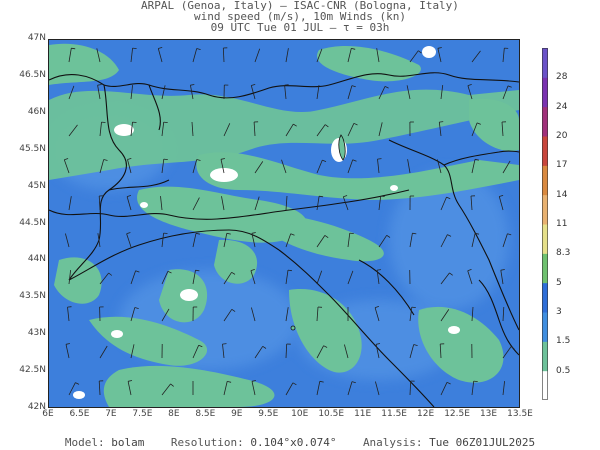 This screenshot has width=600, height=450. What do you see at coordinates (174, 414) in the screenshot?
I see `lon-tick-label: 8E` at bounding box center [174, 414].